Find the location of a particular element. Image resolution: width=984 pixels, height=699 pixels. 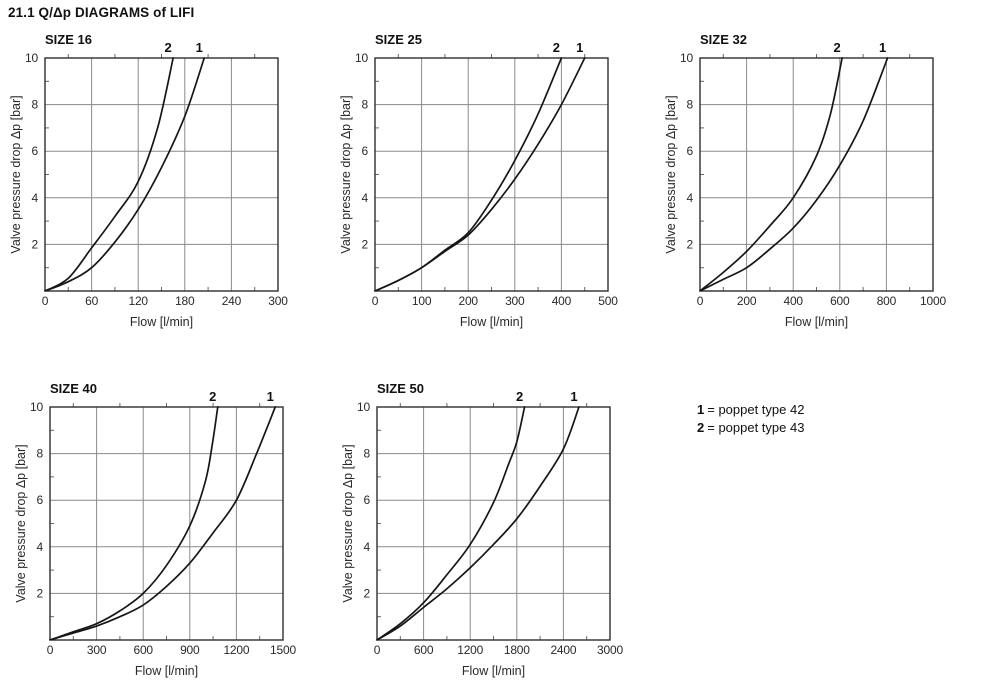

chart-title: SIZE 50 is located at coordinates (400, 388).